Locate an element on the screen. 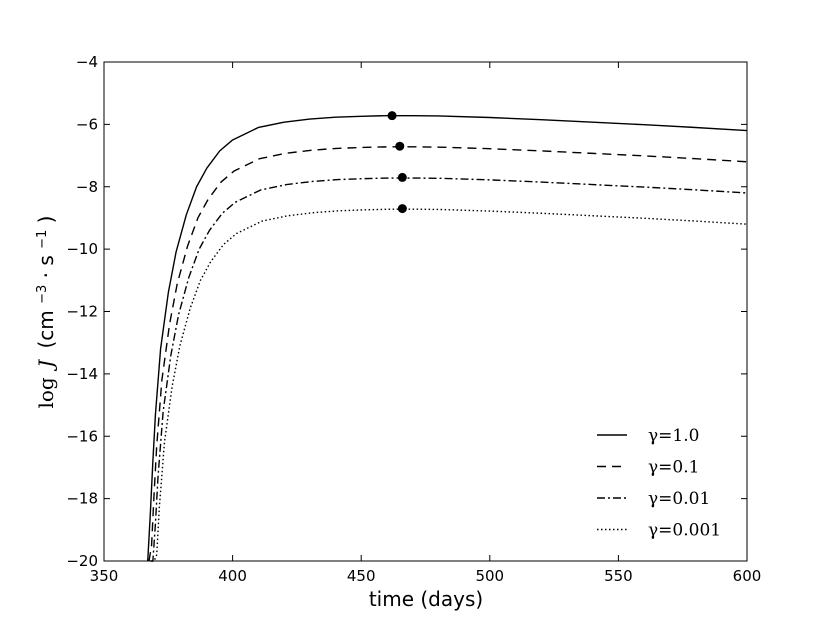 The height and width of the screenshot is (623, 830). y-tick-label: −8 is located at coordinates (87, 187).